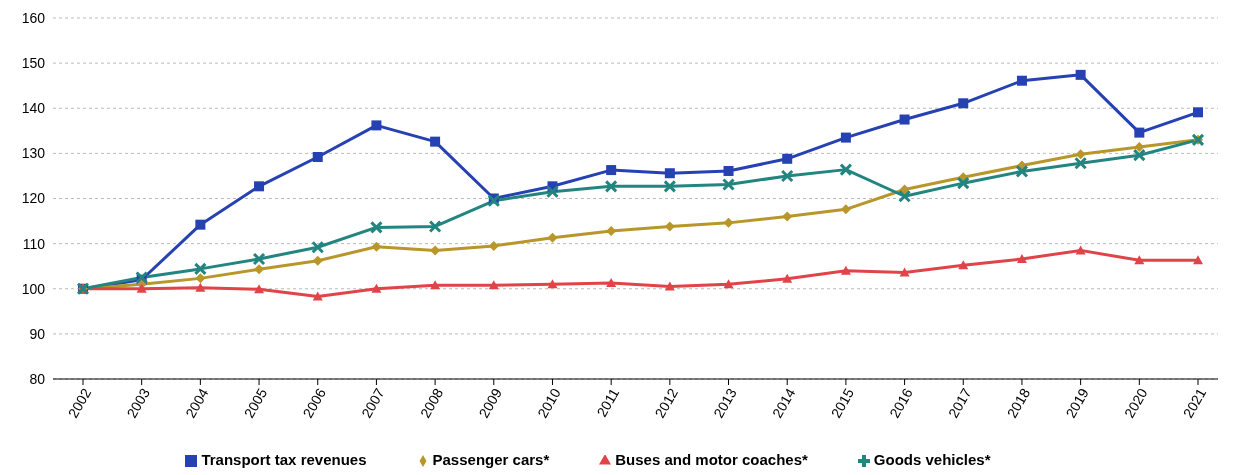  Describe the element at coordinates (37, 333) in the screenshot. I see `y-tick-label: 90` at that location.